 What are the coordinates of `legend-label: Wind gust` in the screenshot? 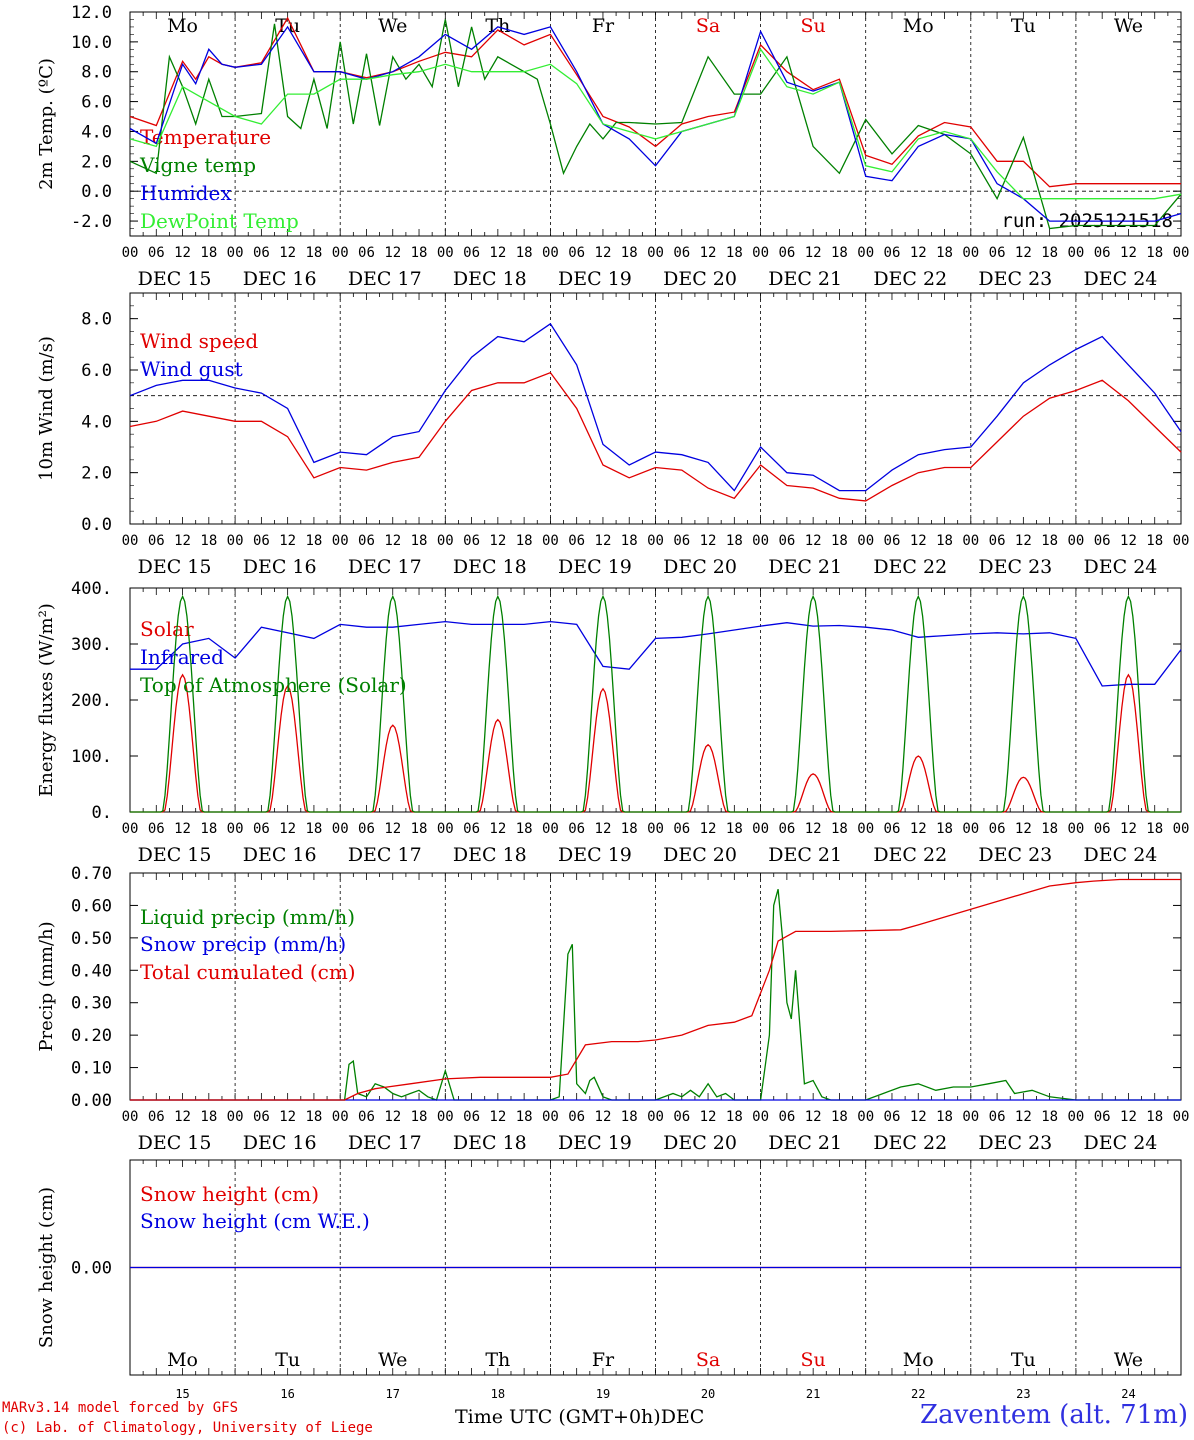 It's located at (191, 369).